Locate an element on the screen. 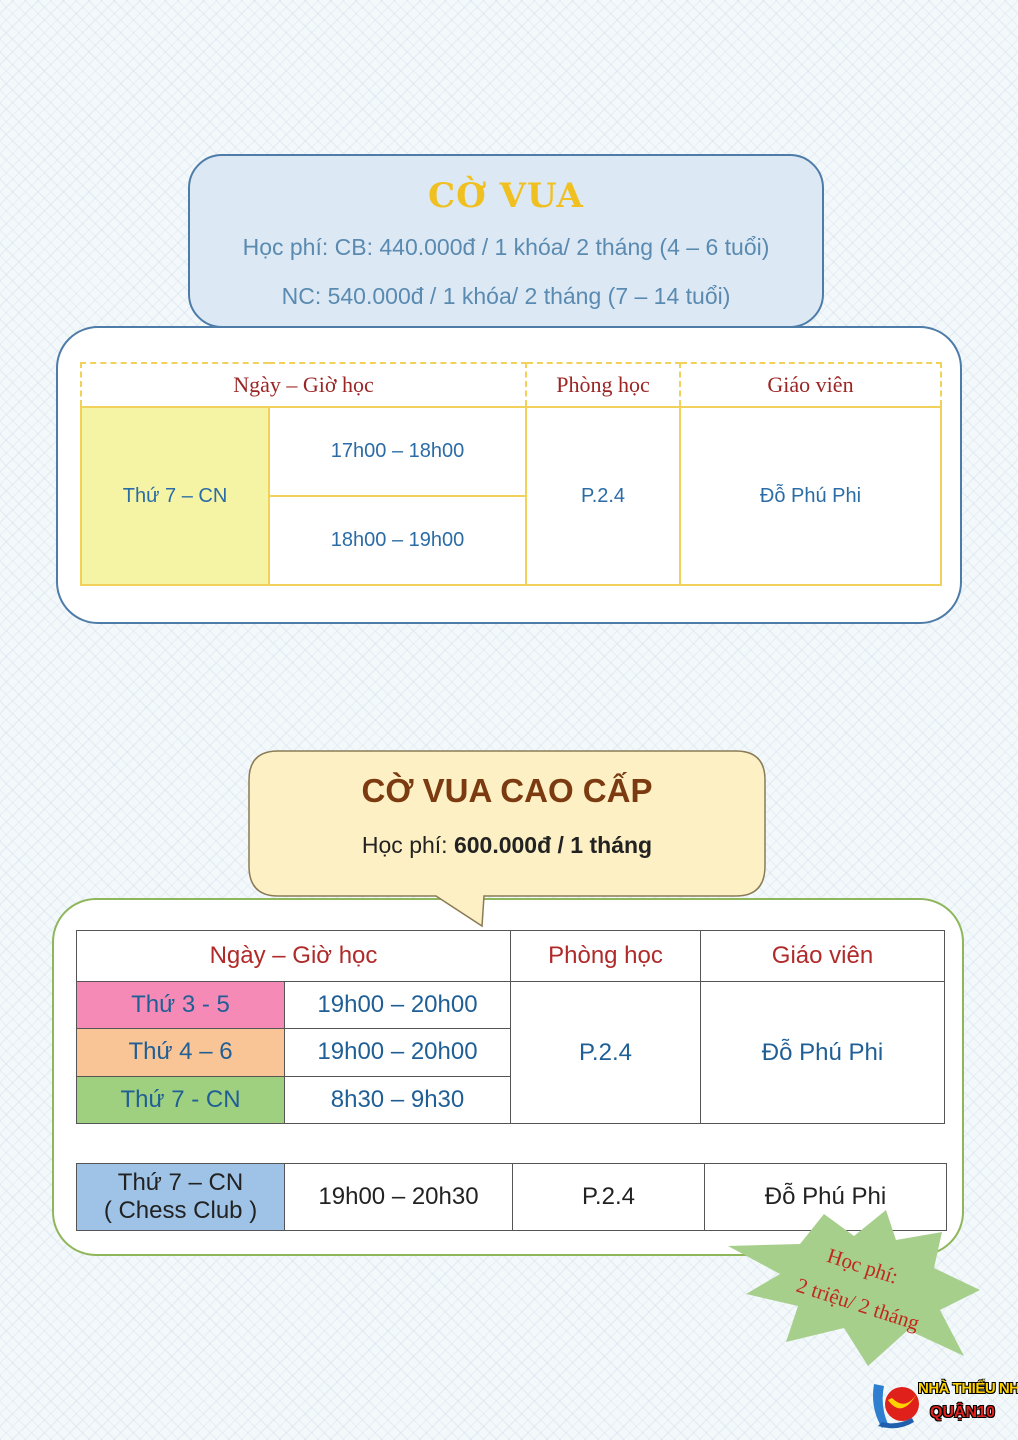  advanced-chess-fee: Học phí: 600.000đ / 1 tháng is located at coordinates (507, 845).